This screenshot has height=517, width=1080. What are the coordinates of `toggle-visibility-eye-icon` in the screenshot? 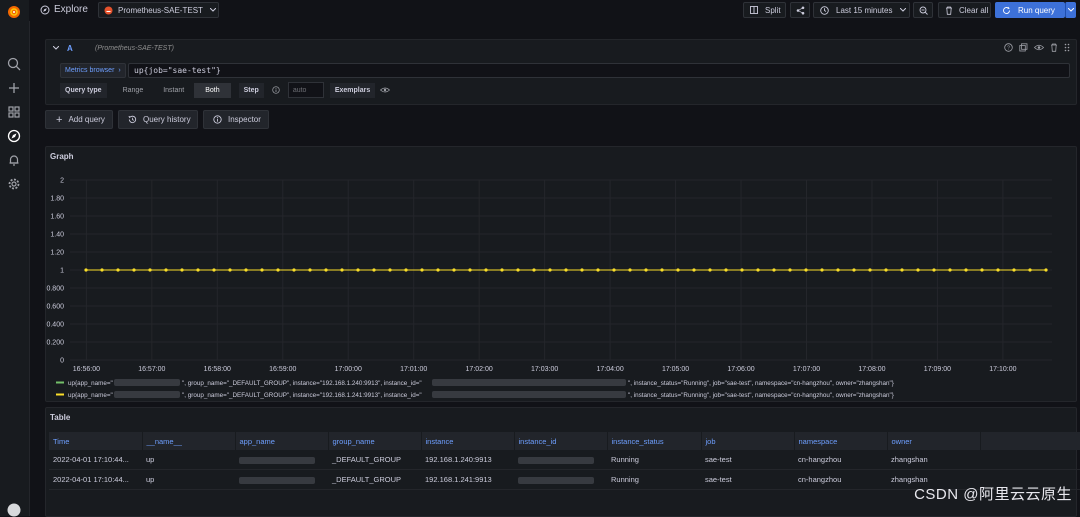 It's located at (1039, 47).